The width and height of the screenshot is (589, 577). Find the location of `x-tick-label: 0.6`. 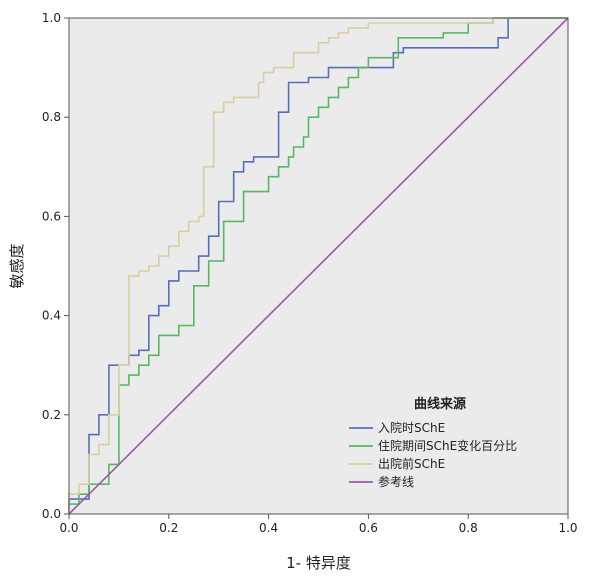

x-tick-label: 0.6 is located at coordinates (368, 528).